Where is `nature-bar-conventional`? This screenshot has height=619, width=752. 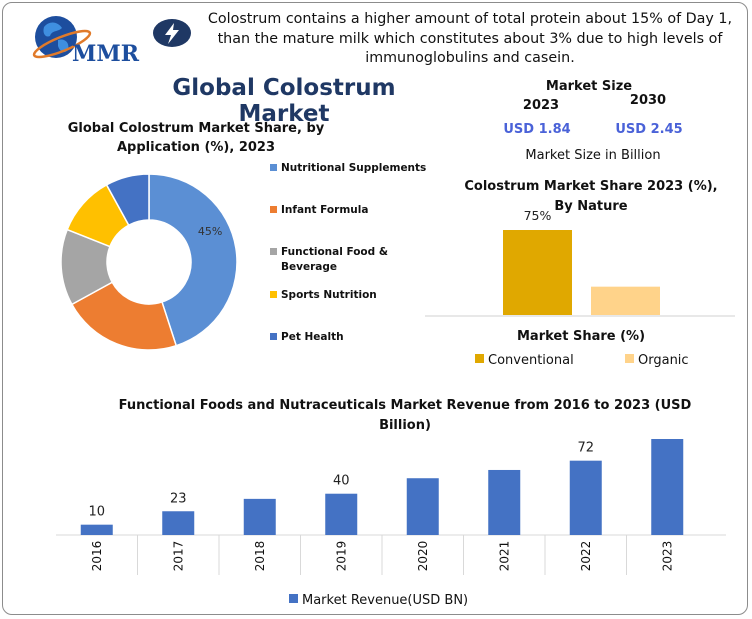 nature-bar-conventional is located at coordinates (537, 272).